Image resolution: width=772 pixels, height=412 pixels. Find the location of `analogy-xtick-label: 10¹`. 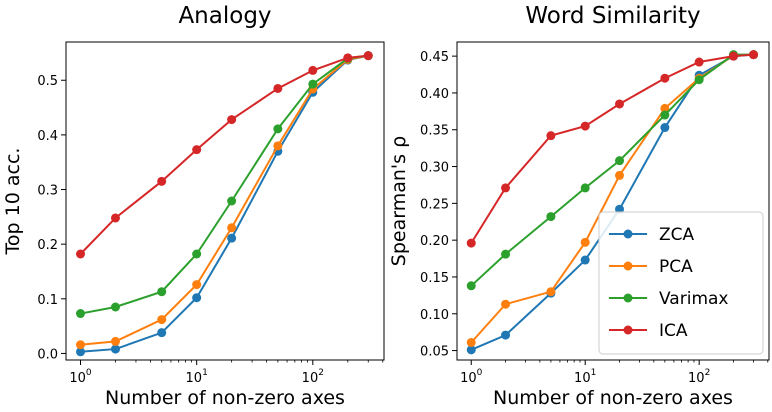

analogy-xtick-label: 10¹ is located at coordinates (197, 377).